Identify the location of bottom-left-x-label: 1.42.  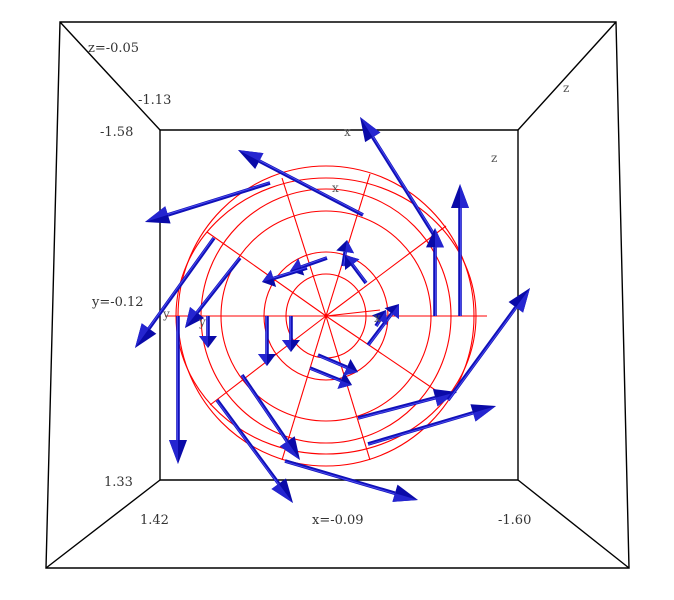
(154, 520).